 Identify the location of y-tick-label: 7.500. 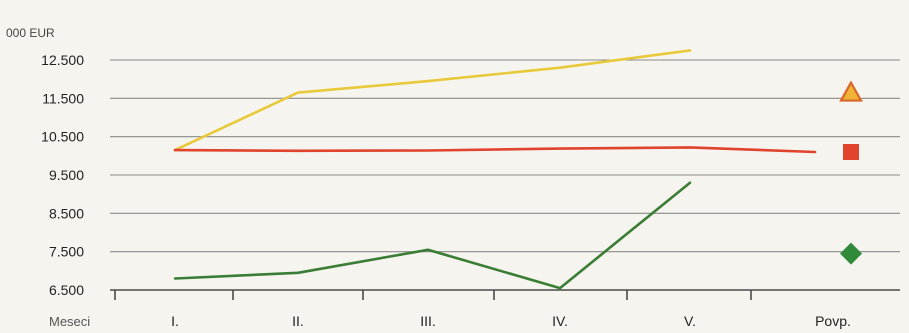
(66, 252).